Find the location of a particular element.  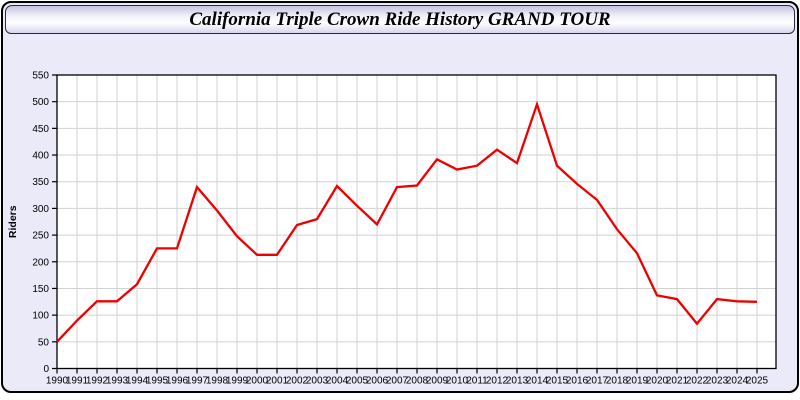

svg-text: Riders is located at coordinates (13, 221).